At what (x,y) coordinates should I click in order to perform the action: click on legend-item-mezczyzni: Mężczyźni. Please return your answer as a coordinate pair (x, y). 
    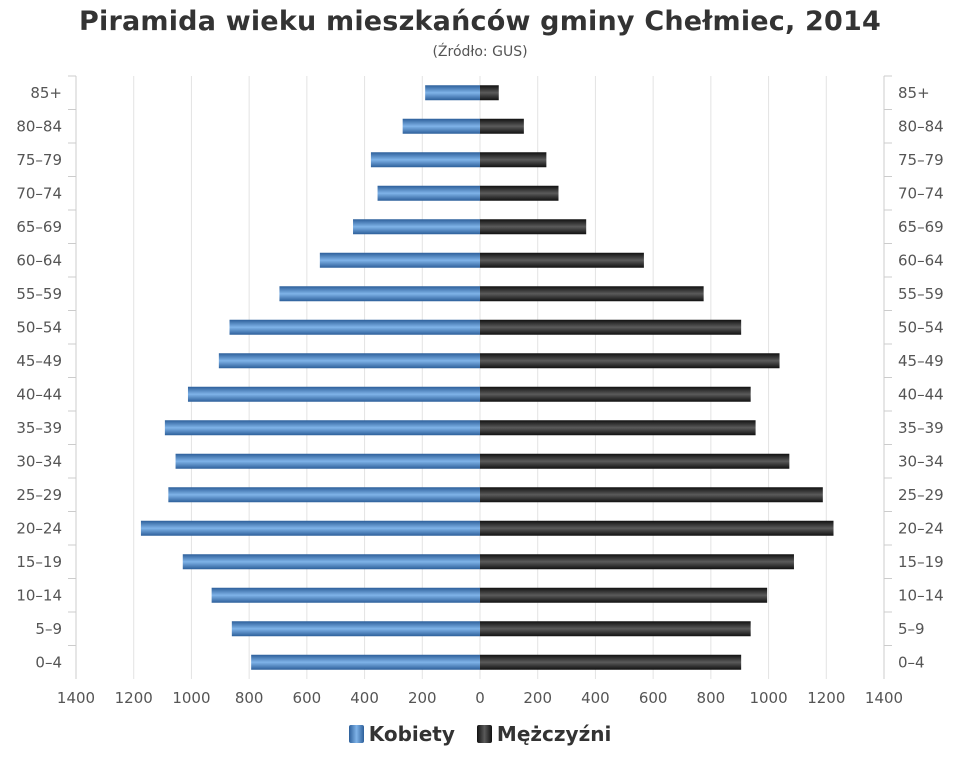
    Looking at the image, I should click on (544, 734).